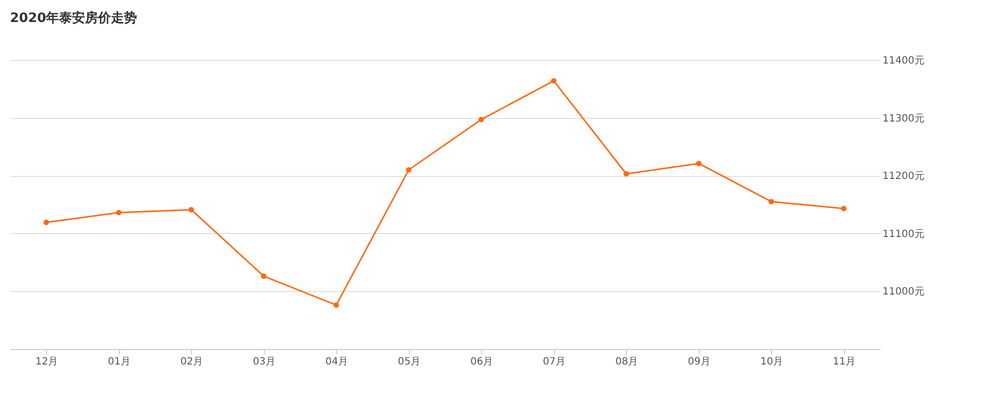  What do you see at coordinates (264, 362) in the screenshot?
I see `x-tick-label: 03月` at bounding box center [264, 362].